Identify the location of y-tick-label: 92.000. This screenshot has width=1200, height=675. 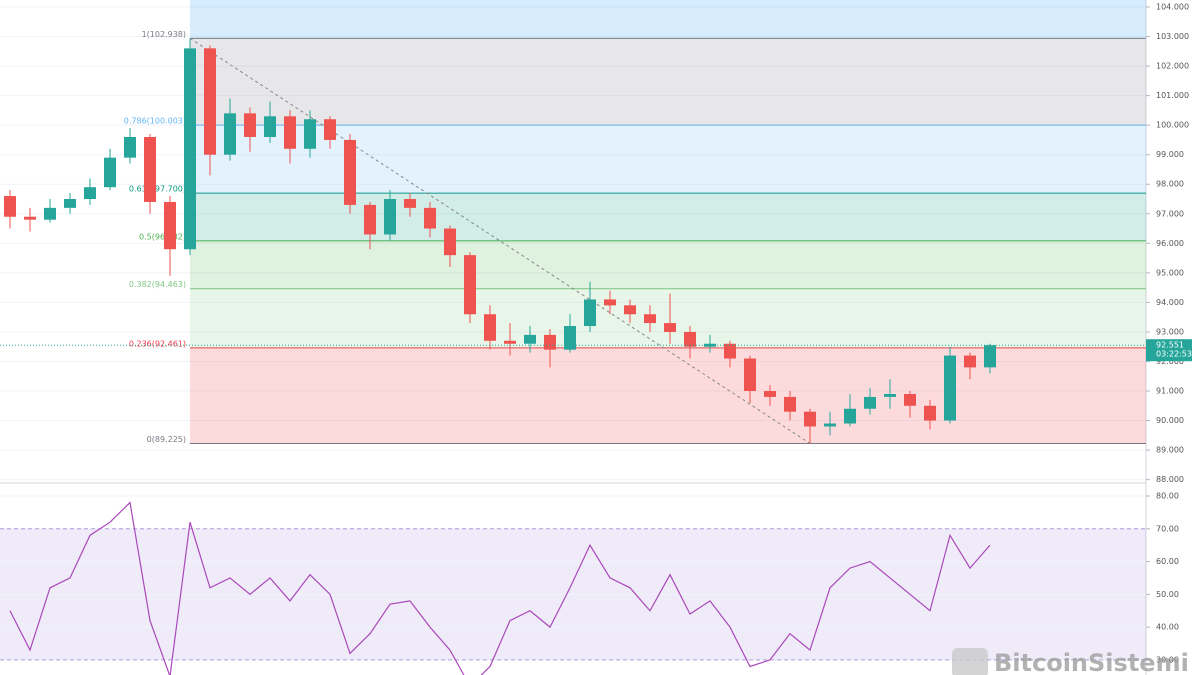
(1170, 361).